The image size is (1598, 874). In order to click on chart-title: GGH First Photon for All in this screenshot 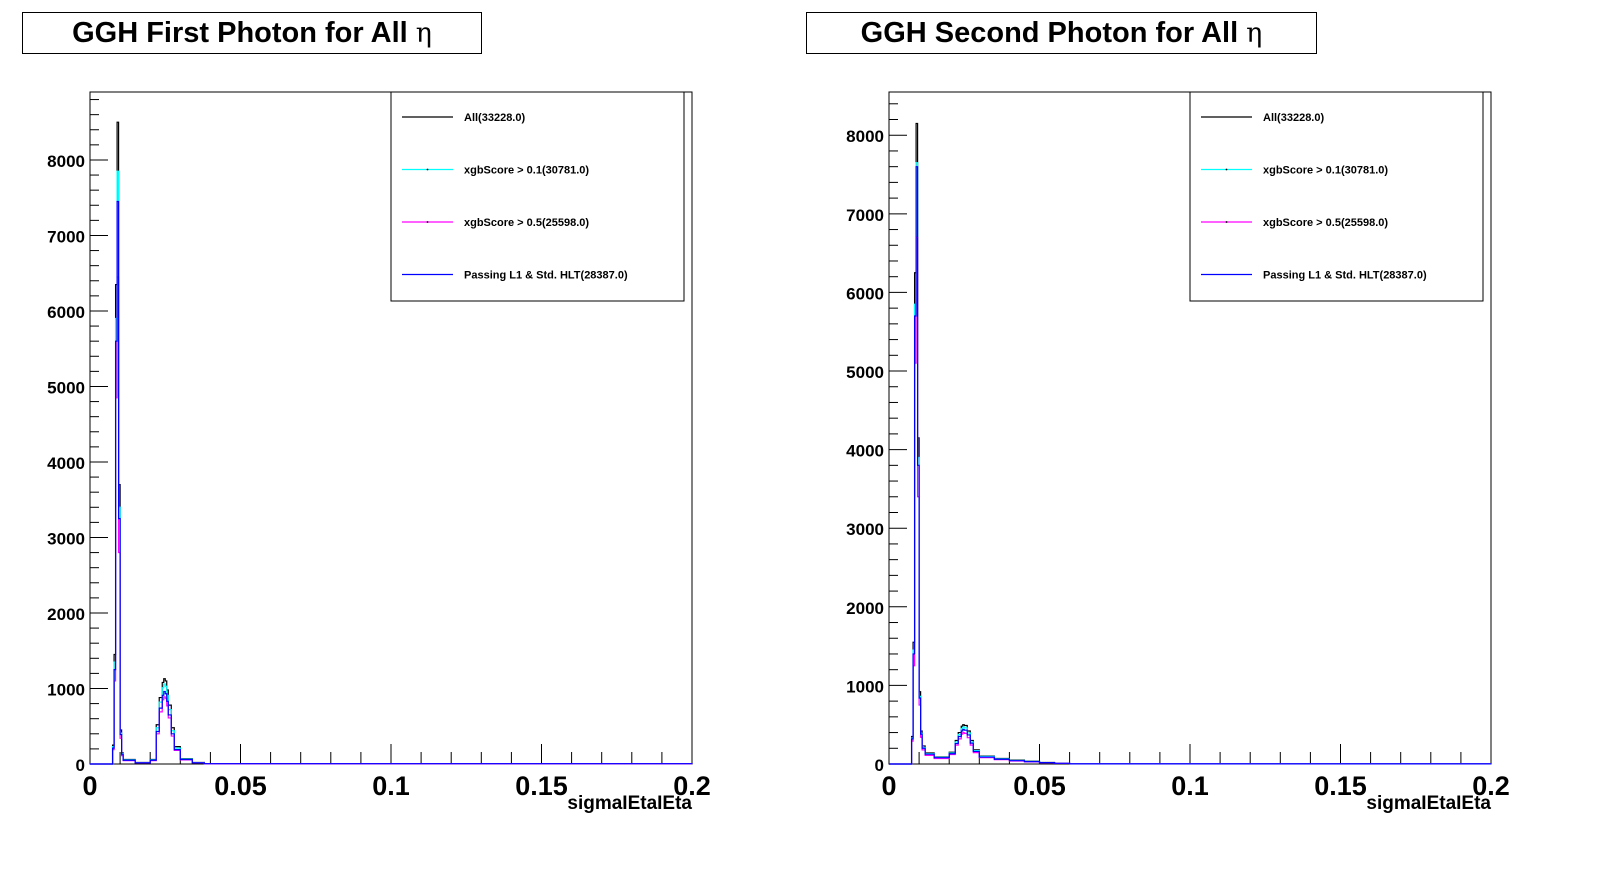, I will do `click(240, 32)`.